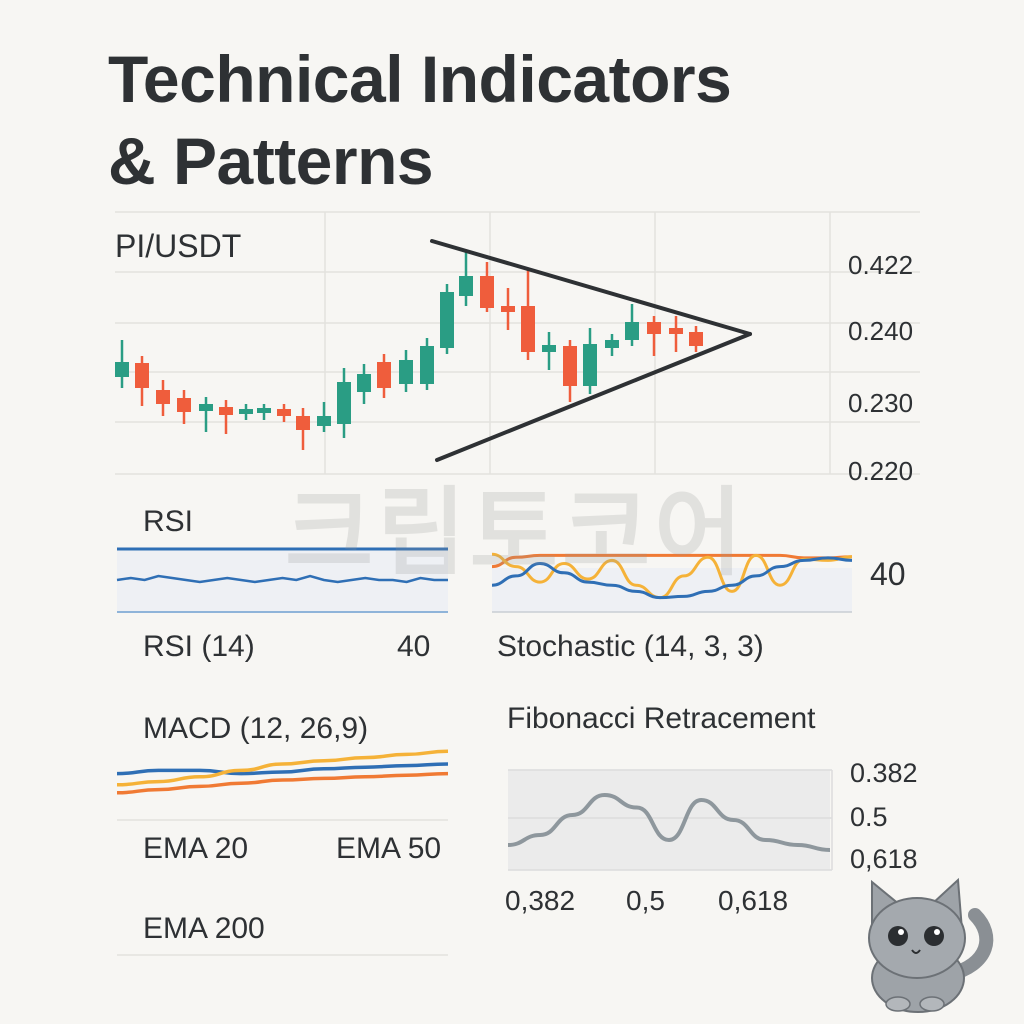  What do you see at coordinates (898, 936) in the screenshot?
I see `cat-eye-left` at bounding box center [898, 936].